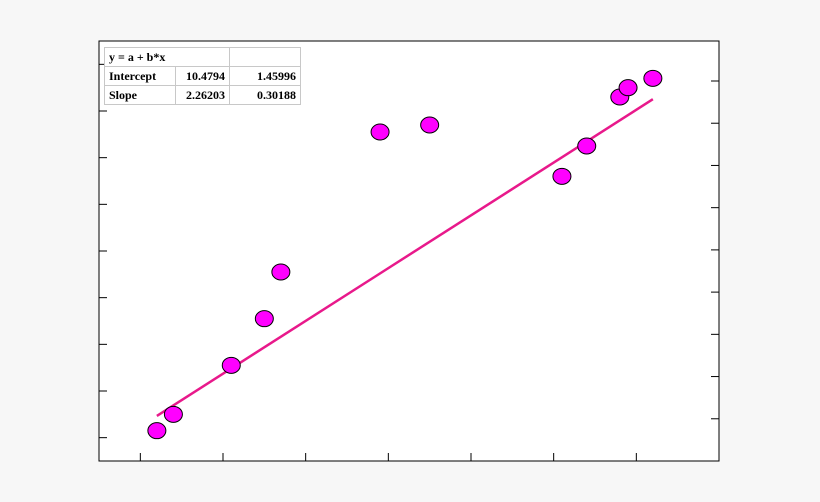 This screenshot has width=820, height=502. I want to click on intercept-error: 1.45996, so click(265, 76).